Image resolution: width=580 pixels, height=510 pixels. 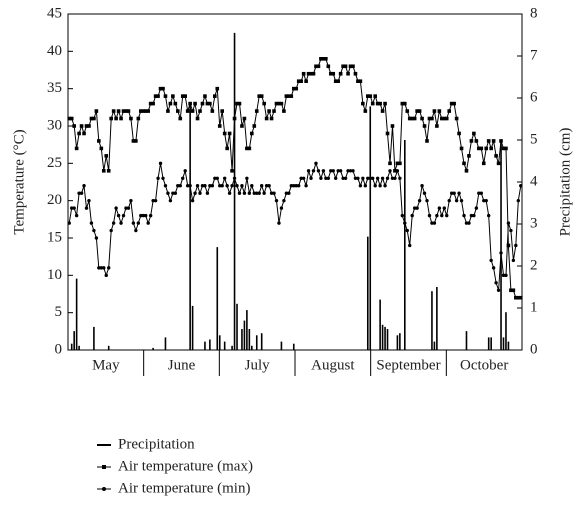 What do you see at coordinates (54, 163) in the screenshot?
I see `y-tick-label: 25` at bounding box center [54, 163].